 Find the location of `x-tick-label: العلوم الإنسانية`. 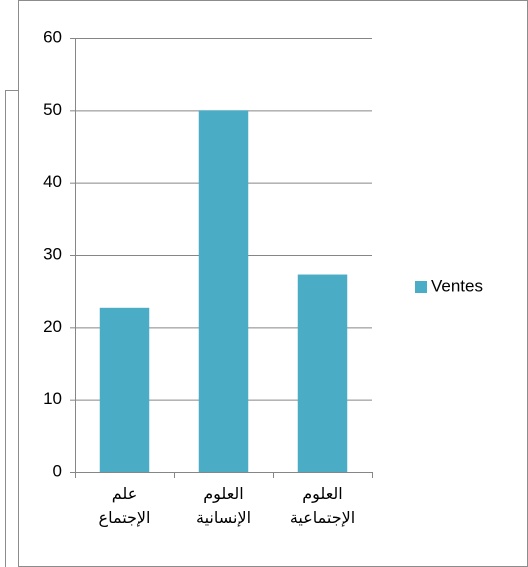

x-tick-label: العلوم الإنسانية is located at coordinates (223, 505).